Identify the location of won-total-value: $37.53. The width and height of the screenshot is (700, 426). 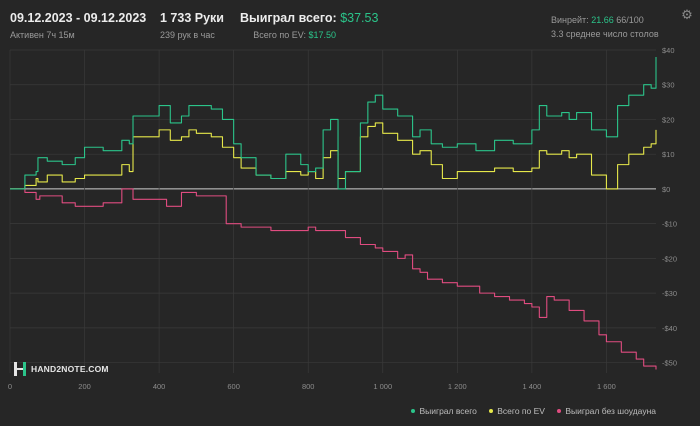
(359, 18).